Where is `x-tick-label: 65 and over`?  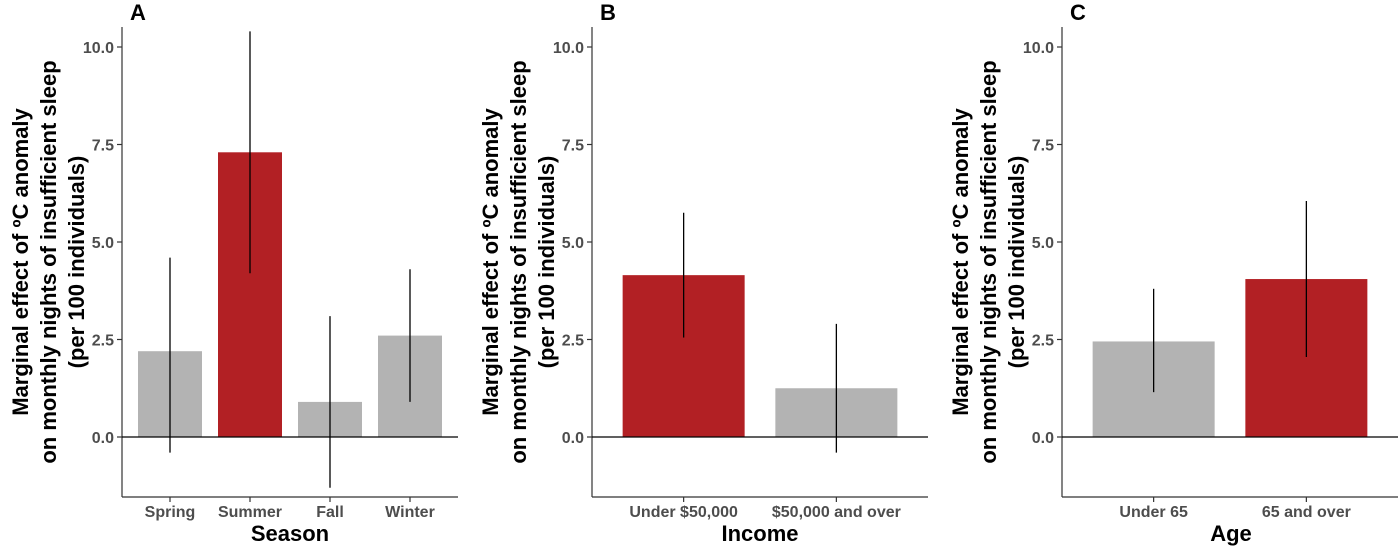 x-tick-label: 65 and over is located at coordinates (1306, 512).